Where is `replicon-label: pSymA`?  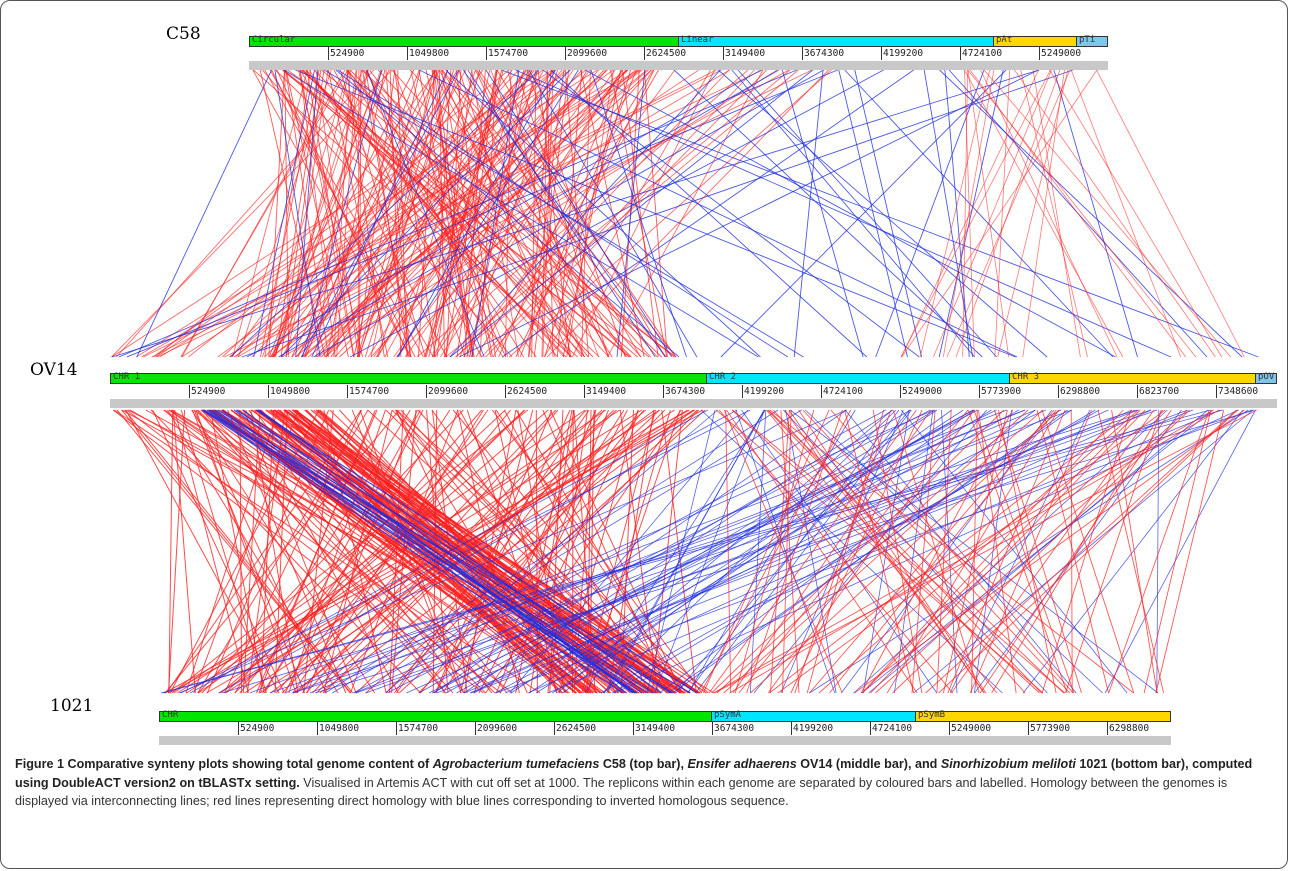 replicon-label: pSymA is located at coordinates (728, 715).